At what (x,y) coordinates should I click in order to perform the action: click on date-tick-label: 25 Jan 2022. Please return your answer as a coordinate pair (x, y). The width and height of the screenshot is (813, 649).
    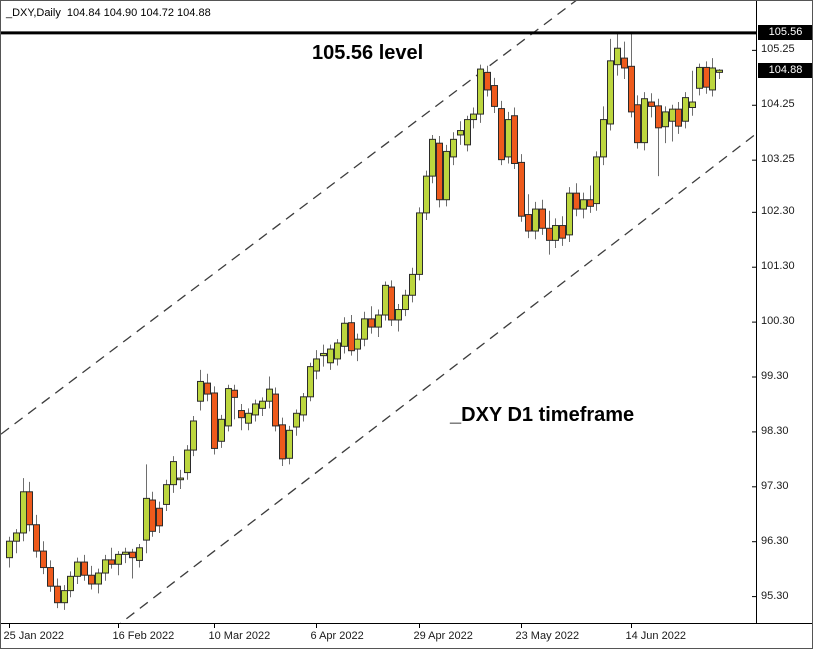
    Looking at the image, I should click on (34, 636).